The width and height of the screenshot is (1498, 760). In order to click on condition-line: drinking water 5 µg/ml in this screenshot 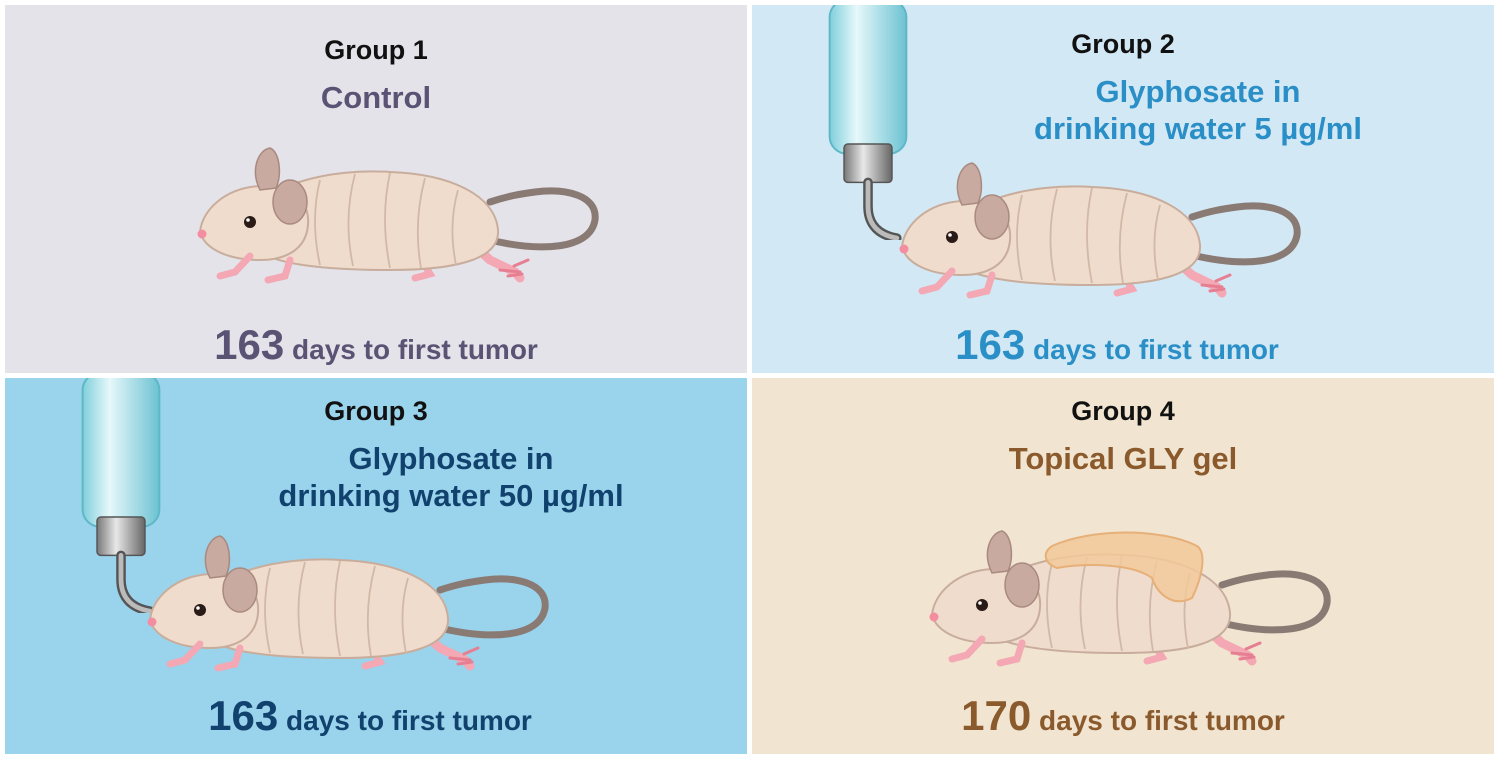, I will do `click(1198, 128)`.